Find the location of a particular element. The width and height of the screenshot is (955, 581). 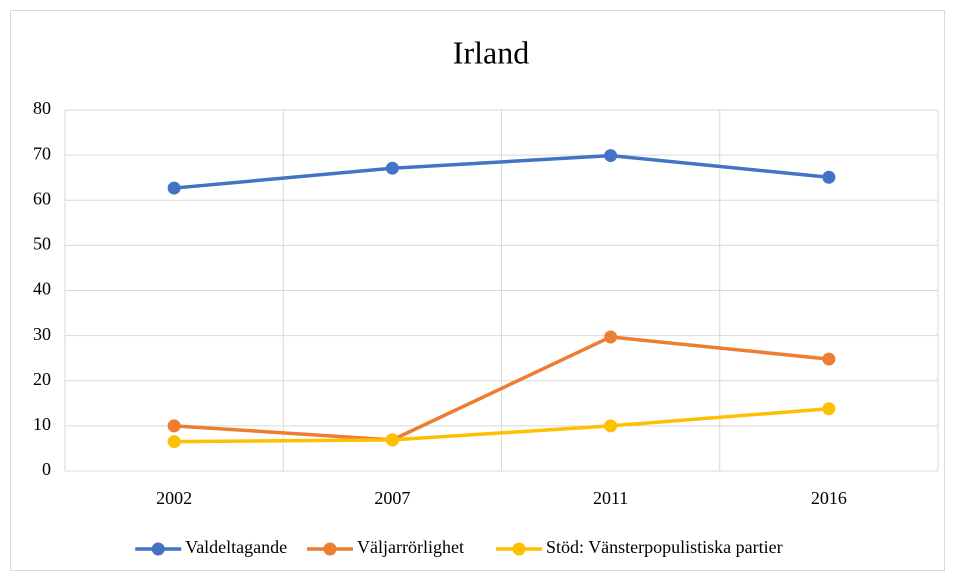

x-tick-label: 2011 is located at coordinates (610, 498).